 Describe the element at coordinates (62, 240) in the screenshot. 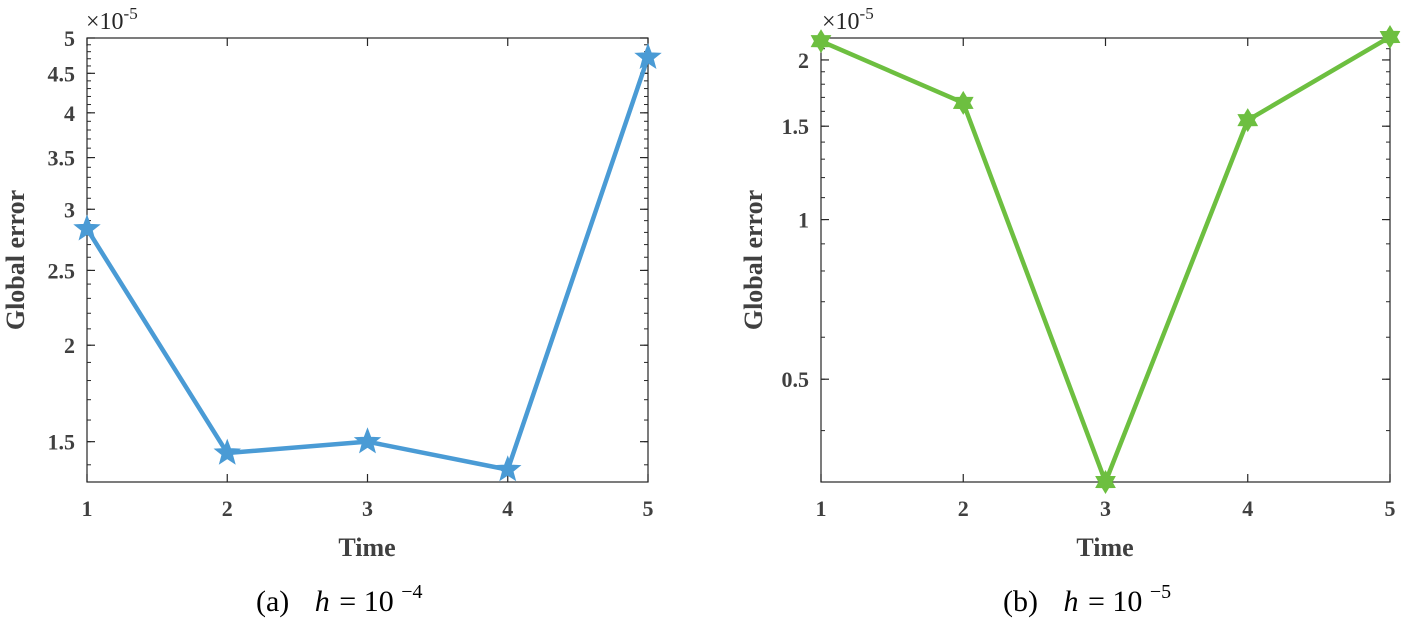

I see `y-tick-labels: 1.5 2 2.5 3 3.5 4 4.5 5` at that location.